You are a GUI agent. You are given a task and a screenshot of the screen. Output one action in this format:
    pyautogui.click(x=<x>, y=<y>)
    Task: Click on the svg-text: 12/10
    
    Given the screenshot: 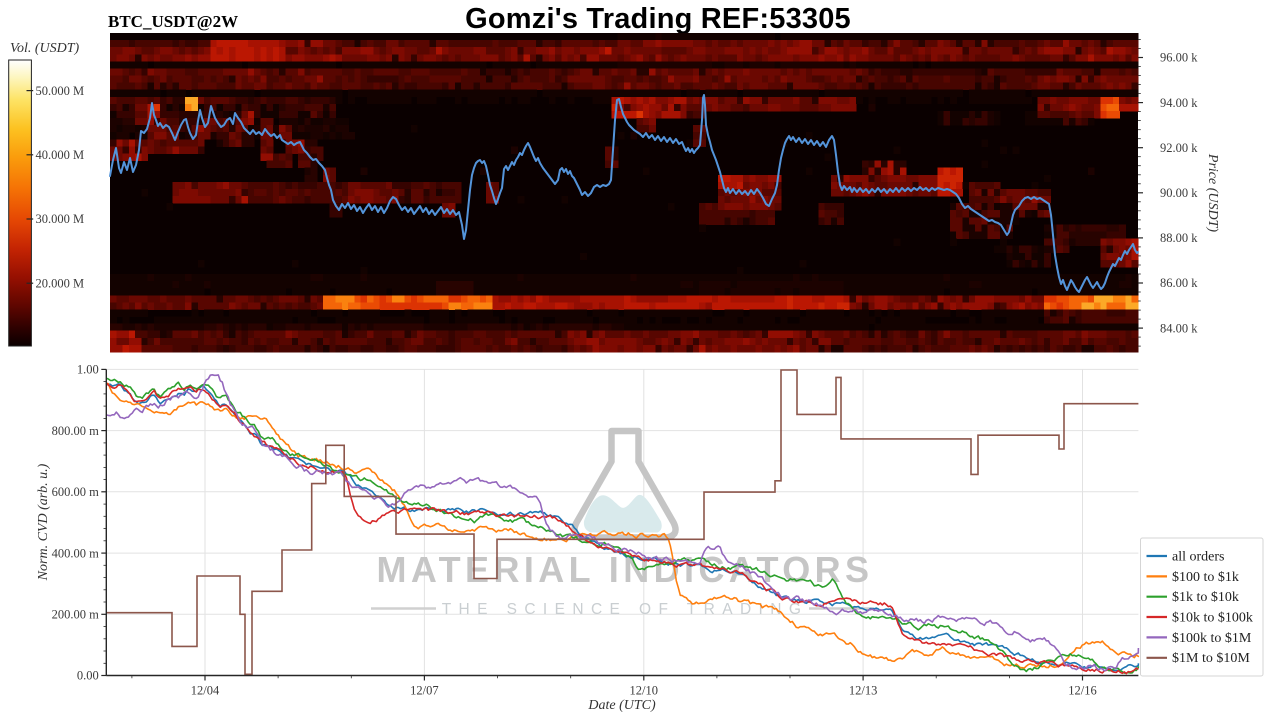 What is the action you would take?
    pyautogui.click(x=644, y=691)
    